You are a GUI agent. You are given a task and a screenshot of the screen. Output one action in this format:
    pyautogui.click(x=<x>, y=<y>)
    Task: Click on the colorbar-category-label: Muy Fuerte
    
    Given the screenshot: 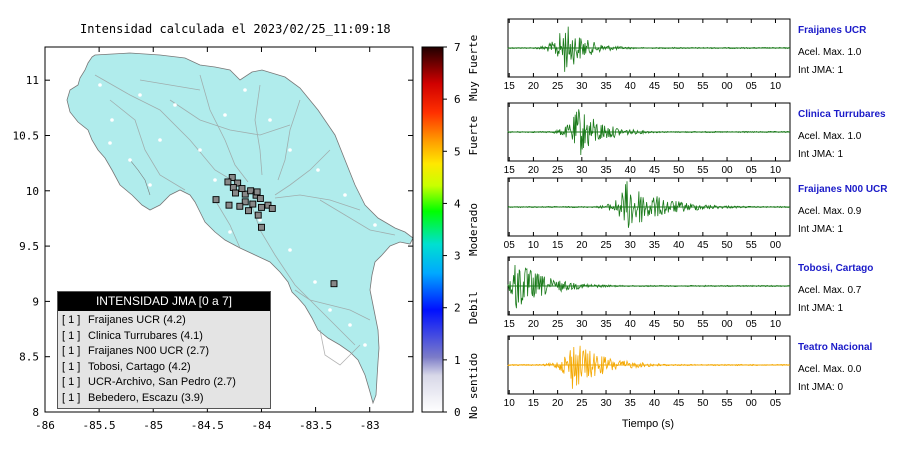 What is the action you would take?
    pyautogui.click(x=473, y=68)
    